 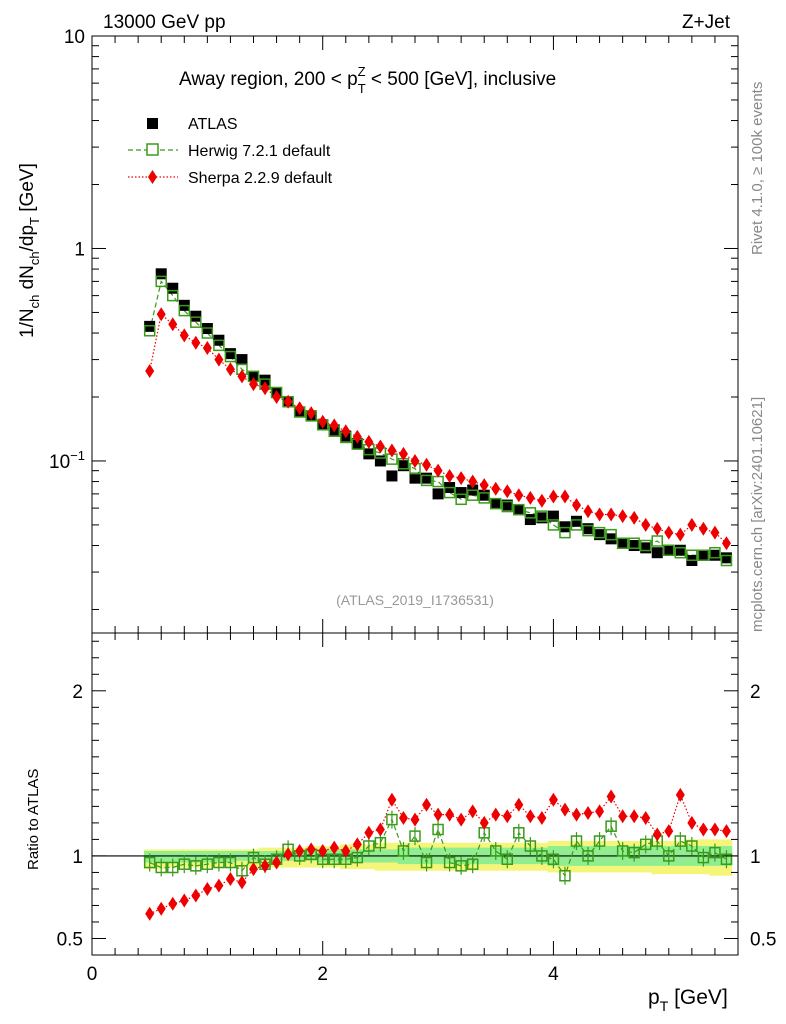 I want to click on process-label: Z+Jet, so click(x=706, y=22).